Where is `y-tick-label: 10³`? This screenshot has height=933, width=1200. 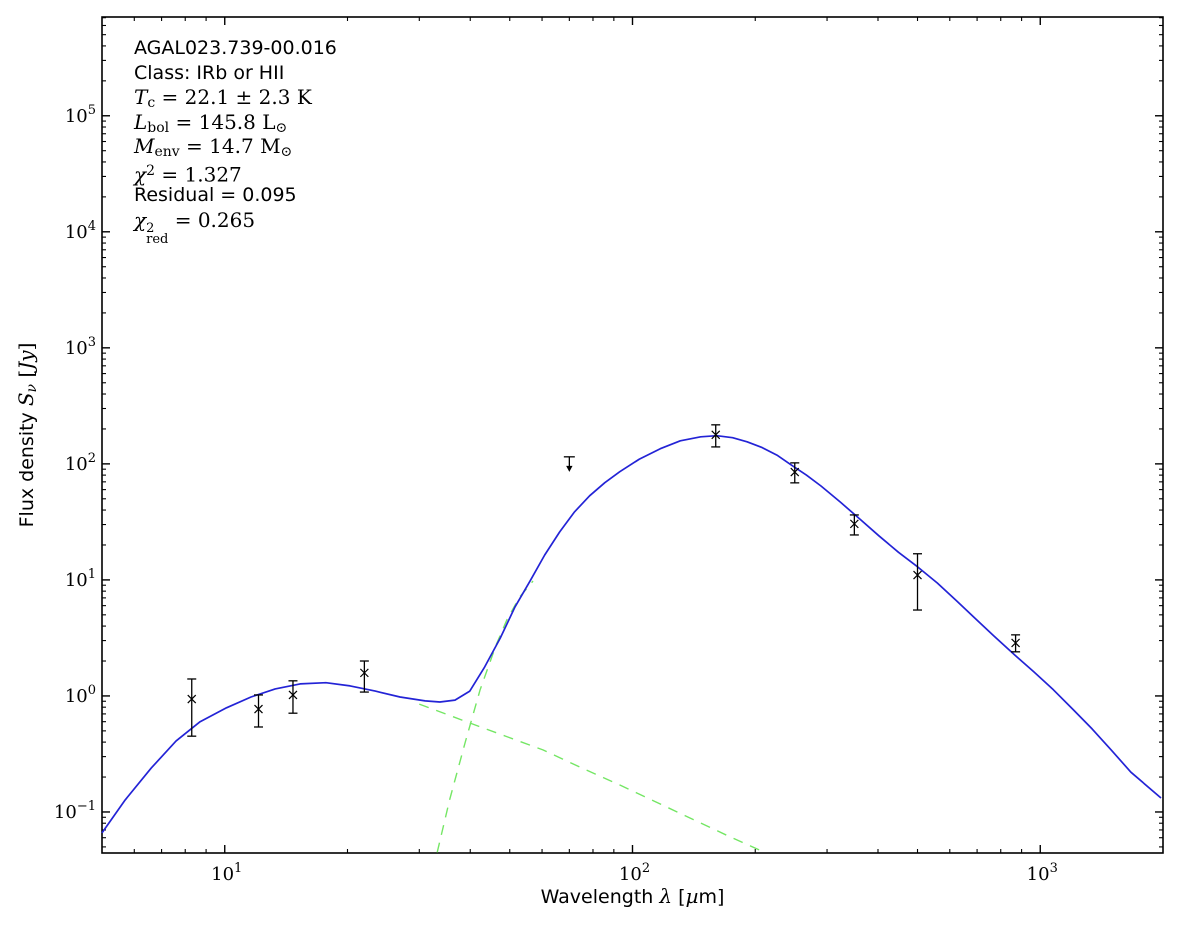 y-tick-label: 10³ is located at coordinates (80, 347).